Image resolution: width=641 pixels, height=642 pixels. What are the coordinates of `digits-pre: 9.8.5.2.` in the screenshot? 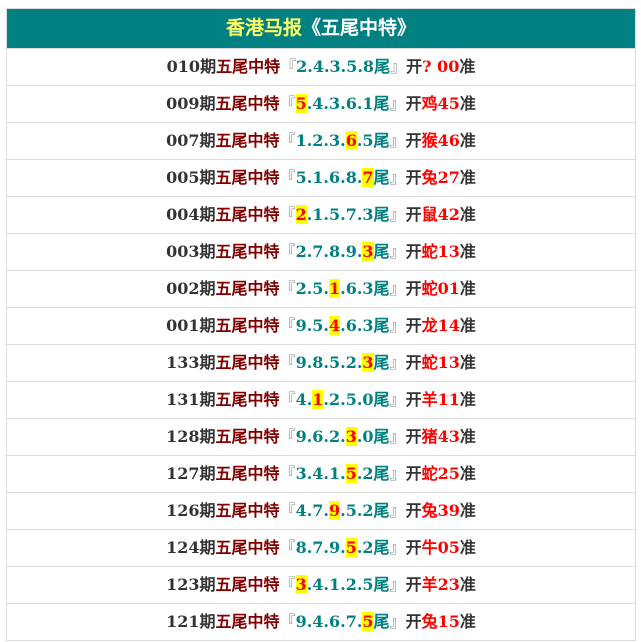 It's located at (329, 362).